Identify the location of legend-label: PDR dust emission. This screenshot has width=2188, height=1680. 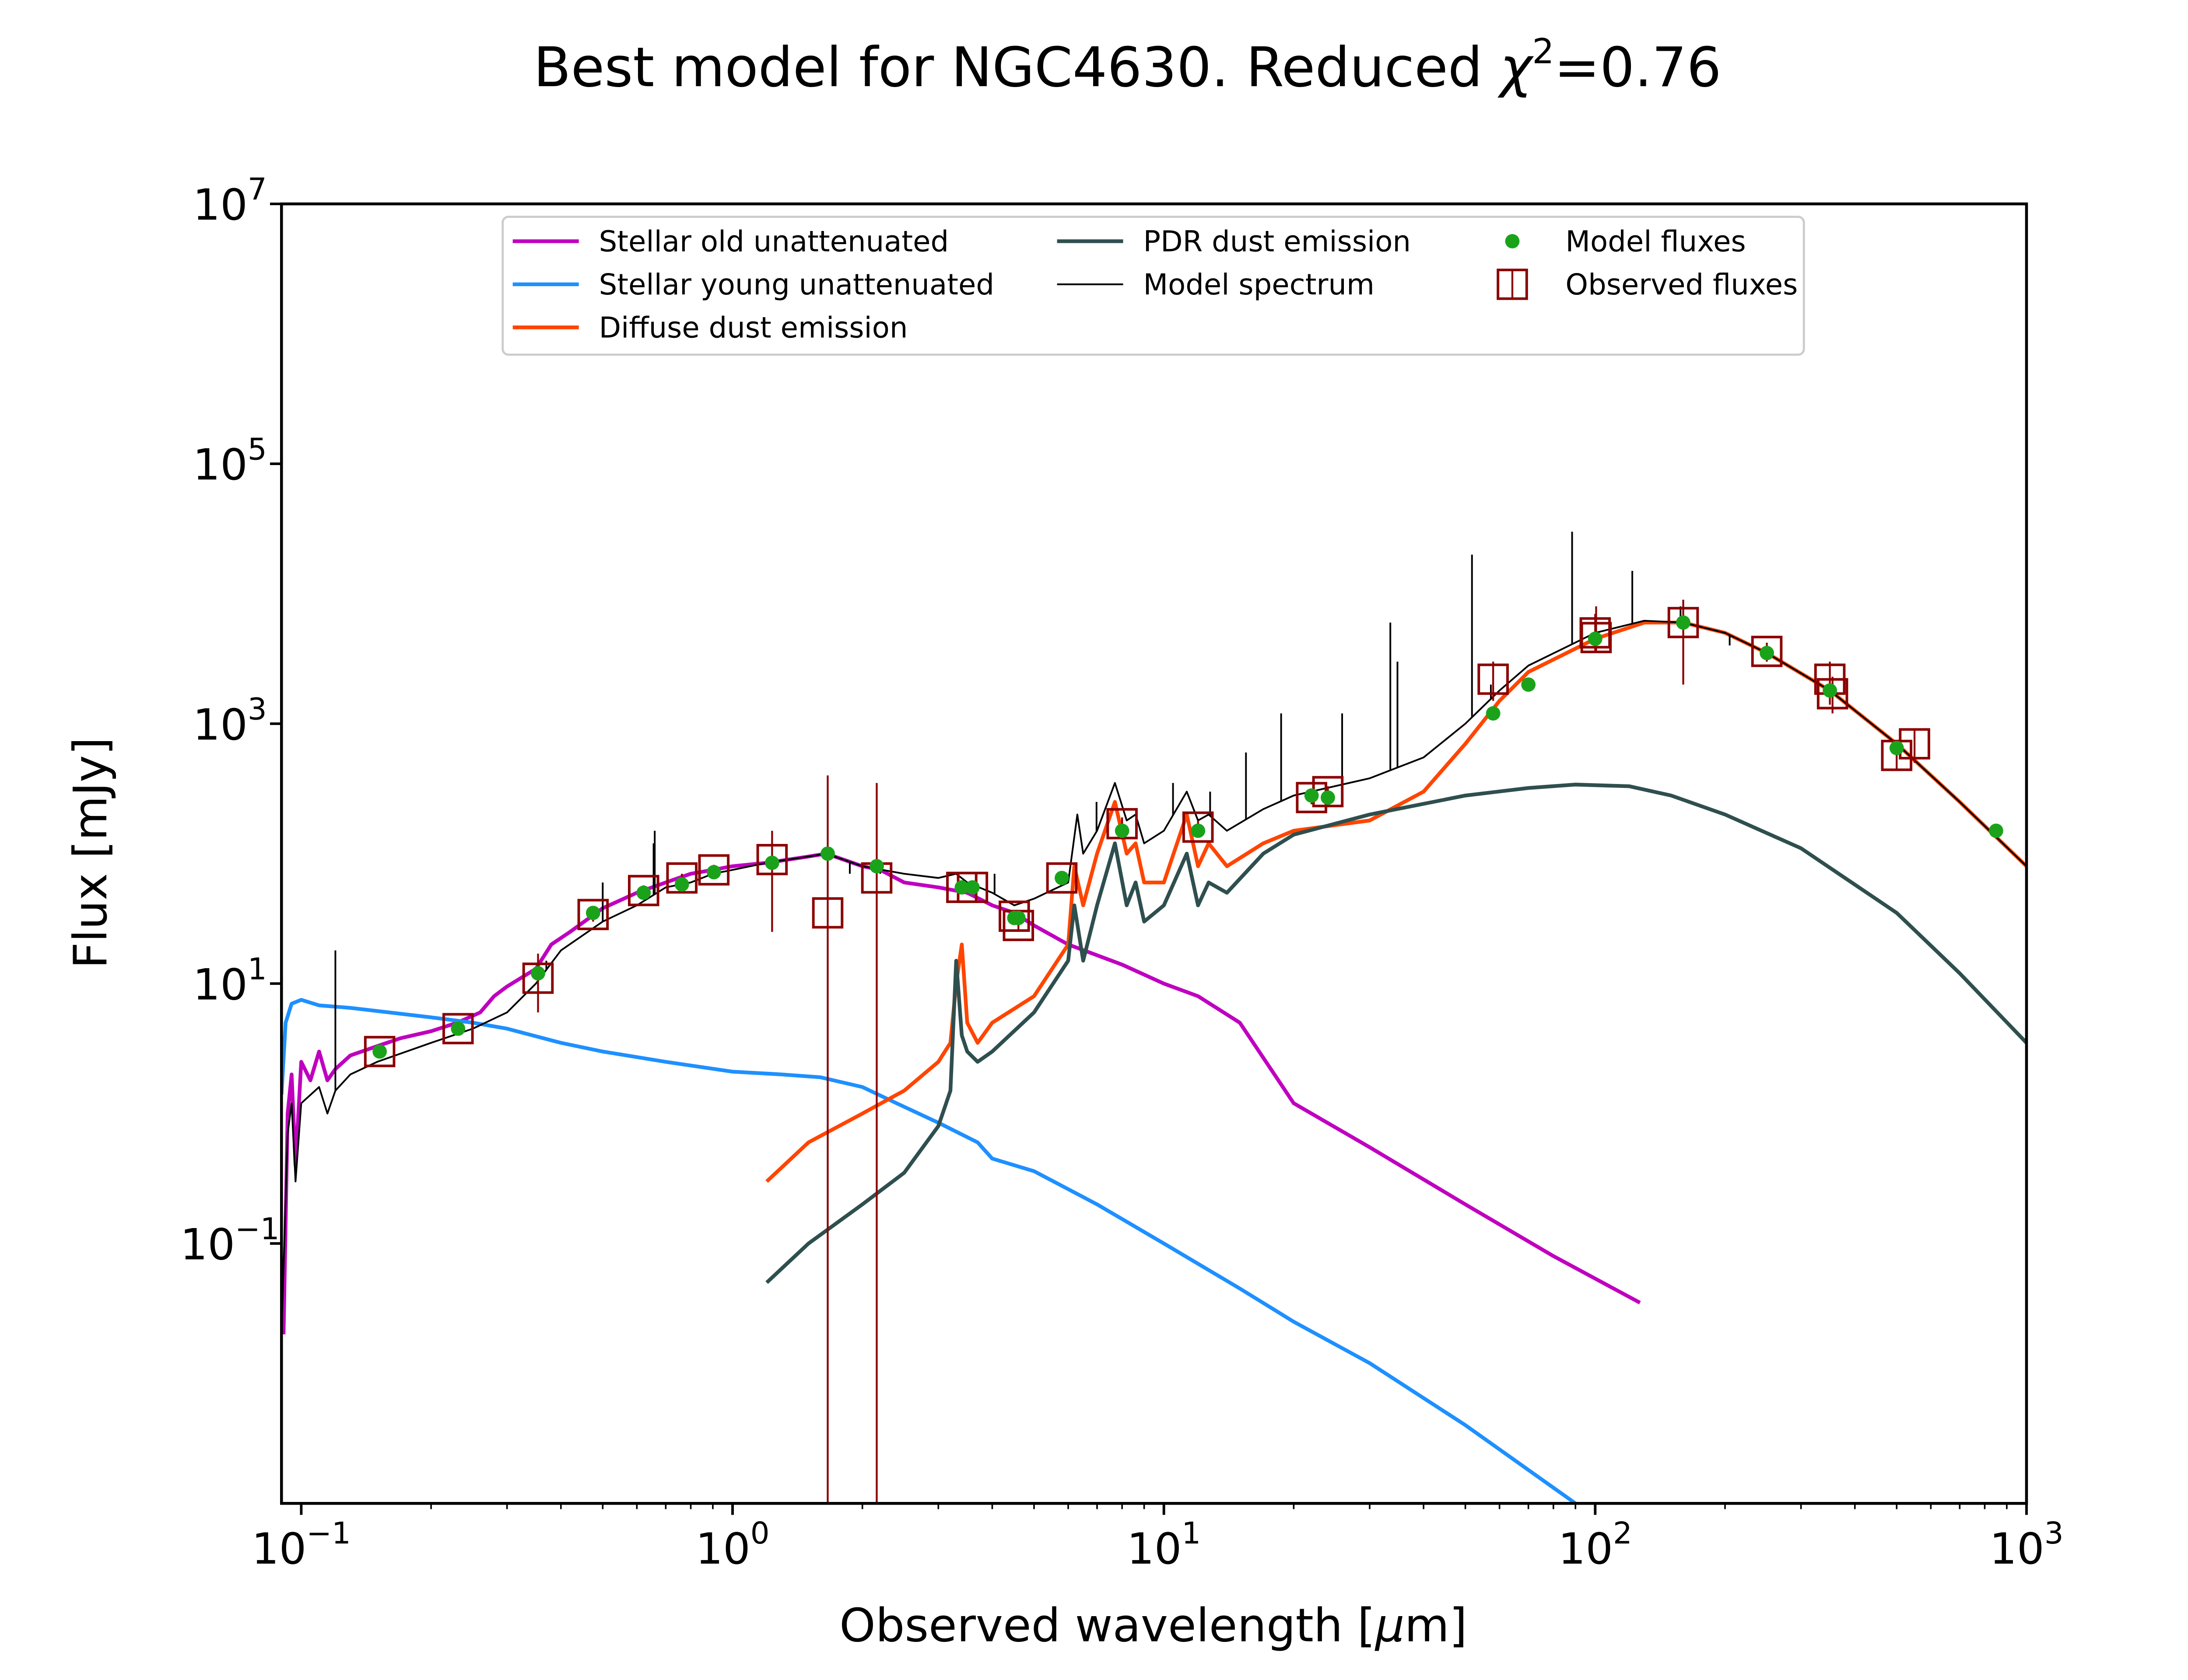
(1277, 241).